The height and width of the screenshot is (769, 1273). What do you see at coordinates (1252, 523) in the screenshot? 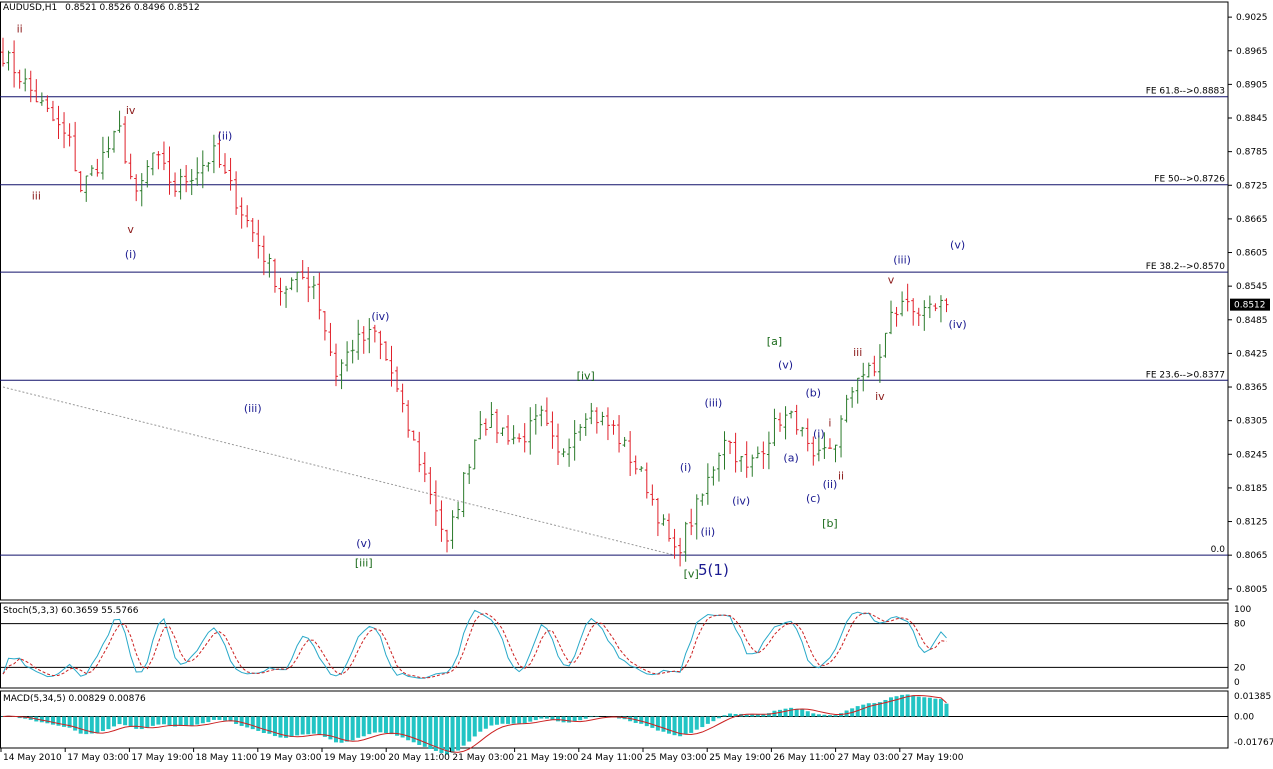
I see `price-tick-label: 0.8125` at bounding box center [1252, 523].